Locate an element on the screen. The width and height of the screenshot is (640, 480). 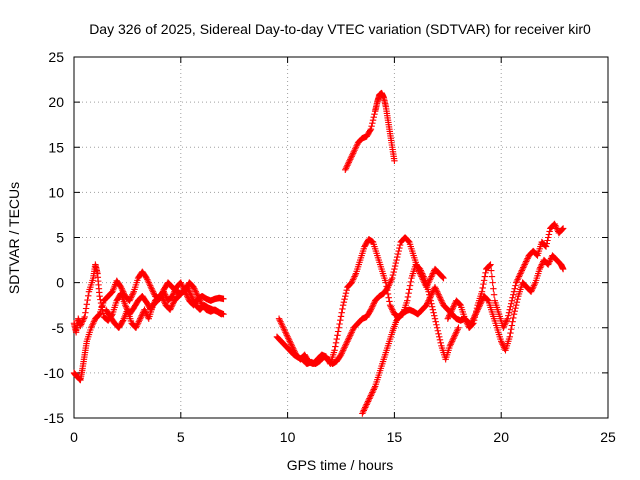
series-track-h is located at coordinates (517, 303).